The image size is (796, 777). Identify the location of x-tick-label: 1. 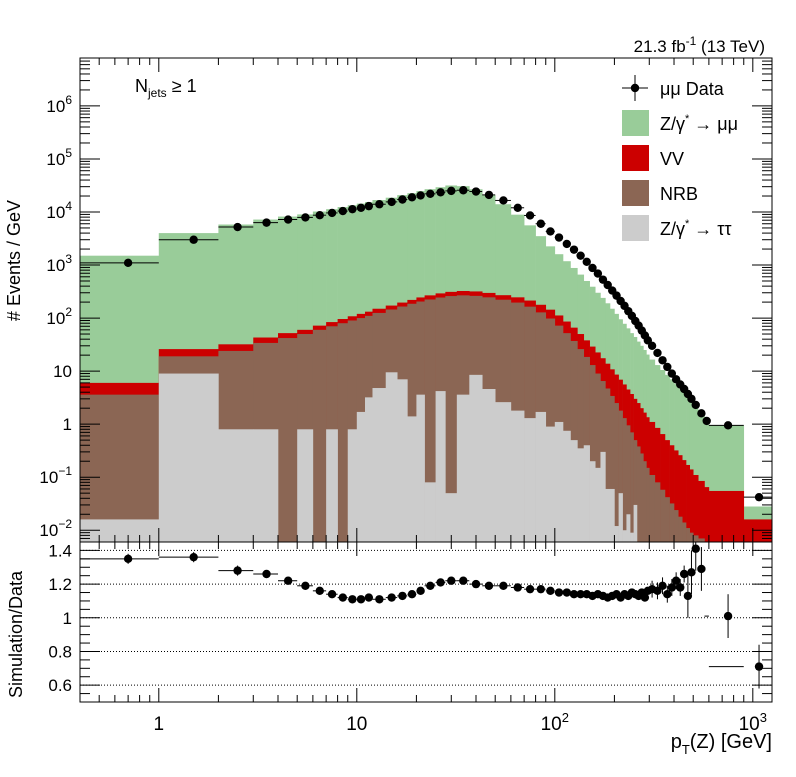
(159, 724).